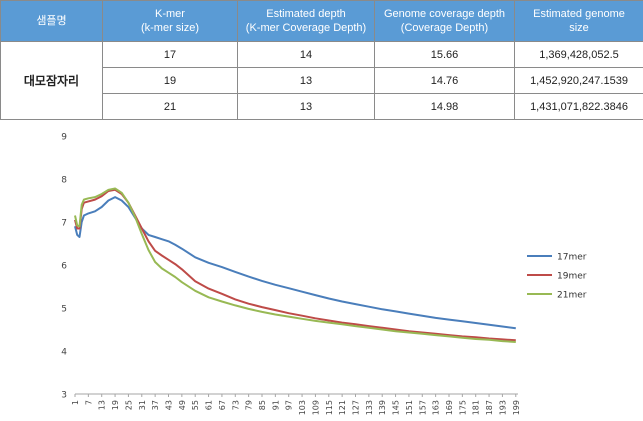  What do you see at coordinates (578, 80) in the screenshot?
I see `genome-size-cell: 1,452,920,247.1539` at bounding box center [578, 80].